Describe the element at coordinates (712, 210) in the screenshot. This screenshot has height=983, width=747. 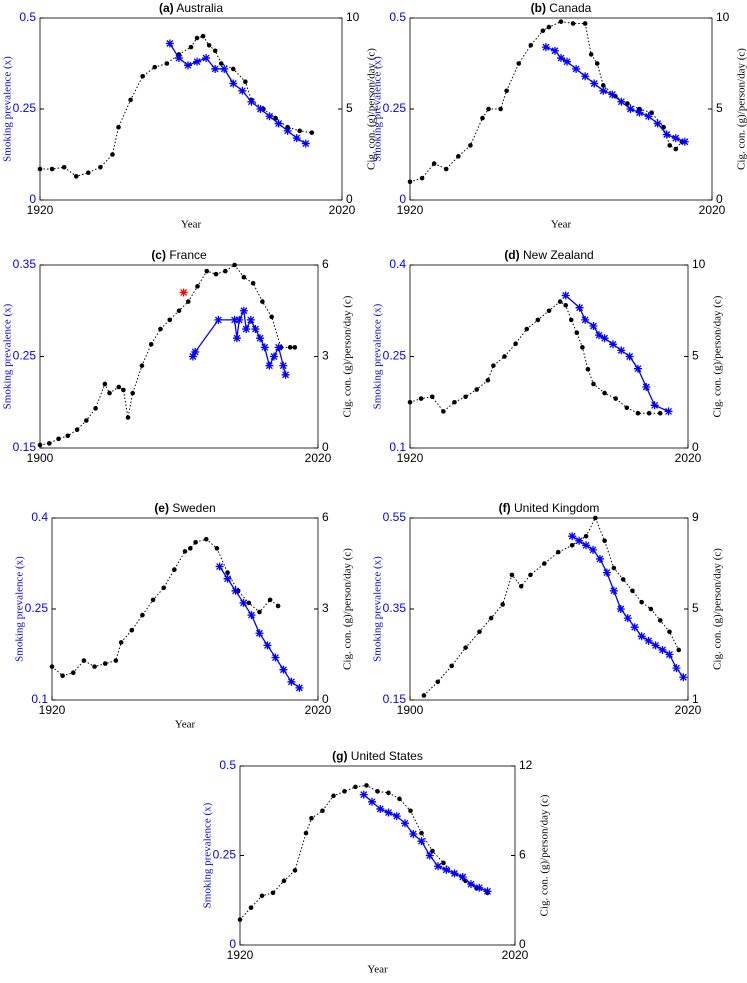
I see `x-tick-label: 2020` at that location.